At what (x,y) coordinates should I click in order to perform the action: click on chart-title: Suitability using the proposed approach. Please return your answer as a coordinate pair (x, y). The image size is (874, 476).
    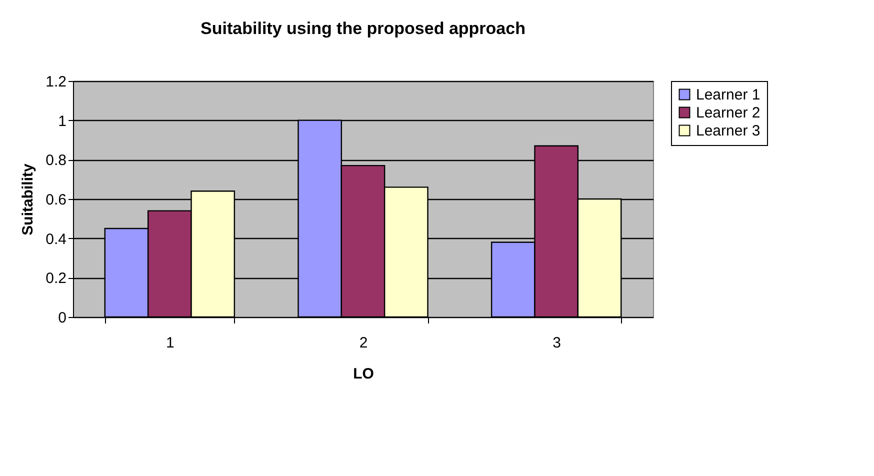
    Looking at the image, I should click on (363, 28).